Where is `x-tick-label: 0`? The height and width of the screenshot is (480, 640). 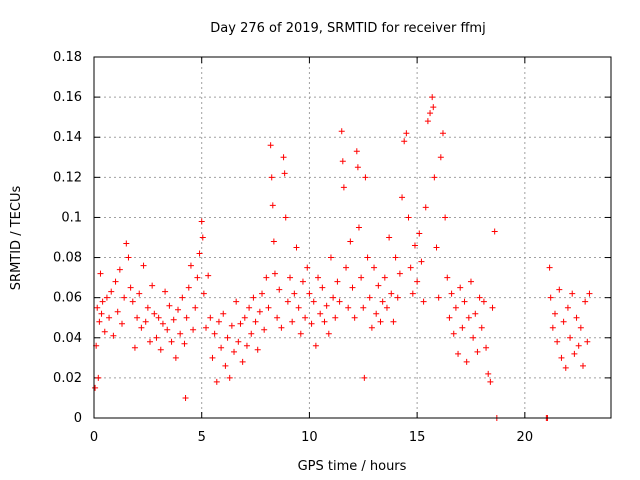
x-tick-label: 0 is located at coordinates (94, 437).